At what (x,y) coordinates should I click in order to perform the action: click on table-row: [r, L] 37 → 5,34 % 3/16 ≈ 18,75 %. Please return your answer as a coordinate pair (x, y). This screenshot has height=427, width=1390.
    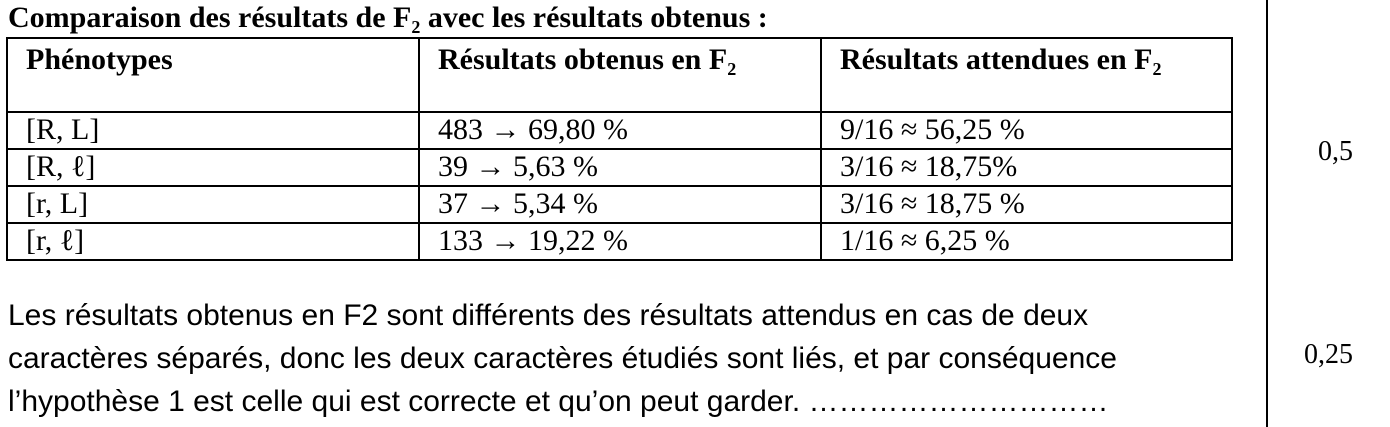
    Looking at the image, I should click on (619, 204).